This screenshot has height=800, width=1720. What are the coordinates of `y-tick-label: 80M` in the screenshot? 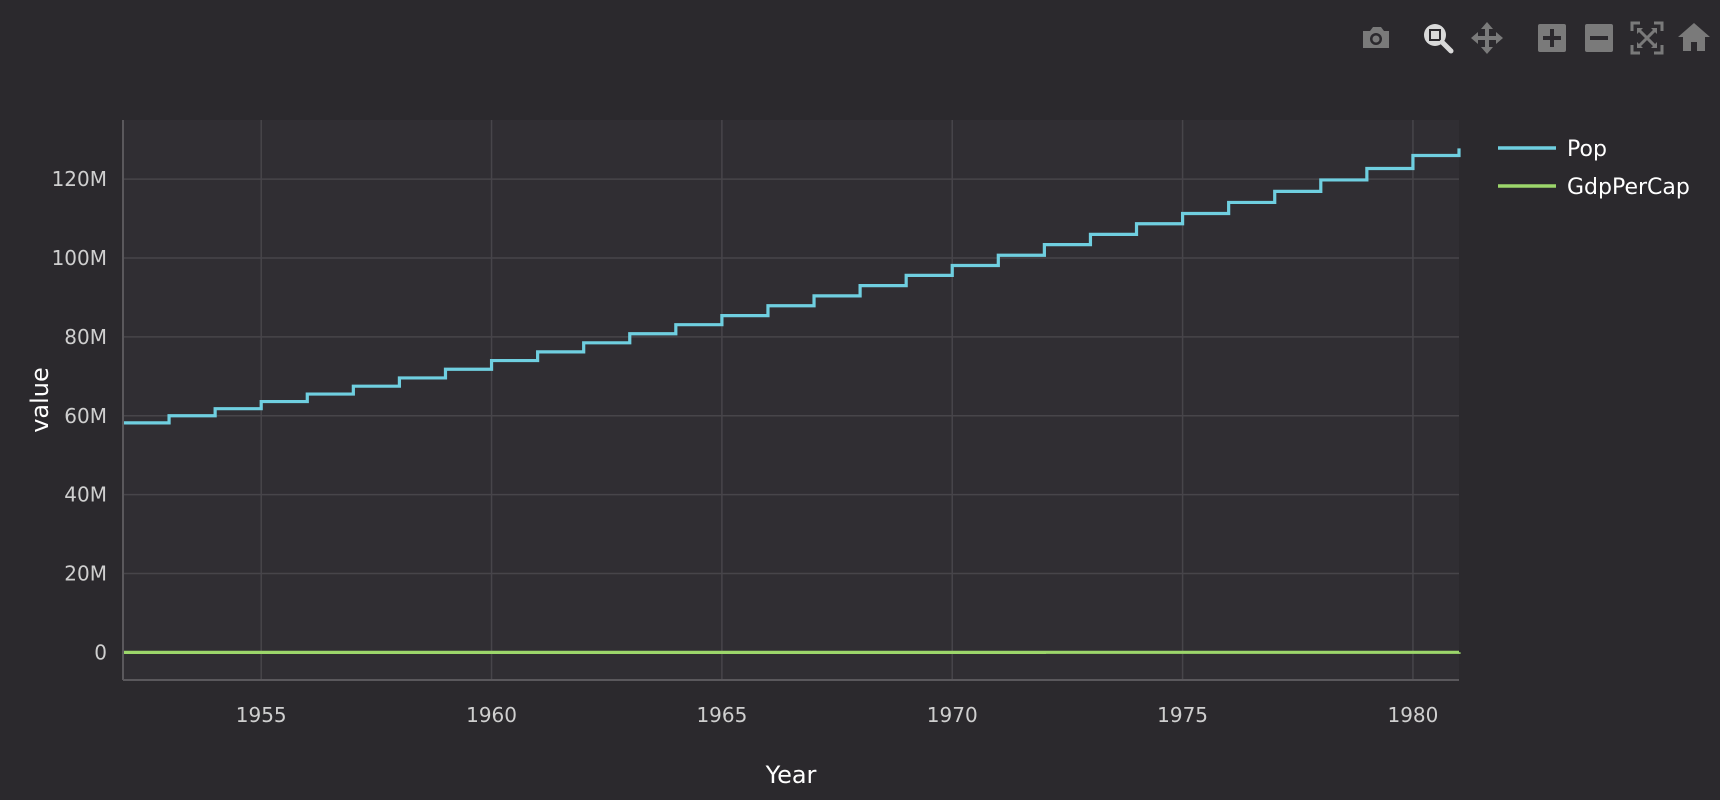 It's located at (85, 337).